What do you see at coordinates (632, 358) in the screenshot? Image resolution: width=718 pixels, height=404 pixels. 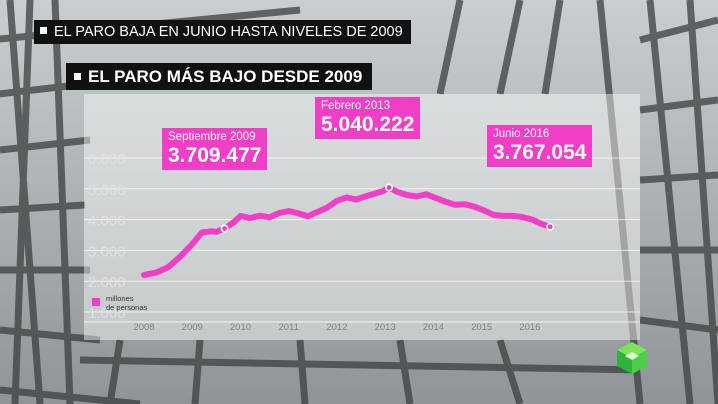 I see `green-cube-logo-icon` at bounding box center [632, 358].